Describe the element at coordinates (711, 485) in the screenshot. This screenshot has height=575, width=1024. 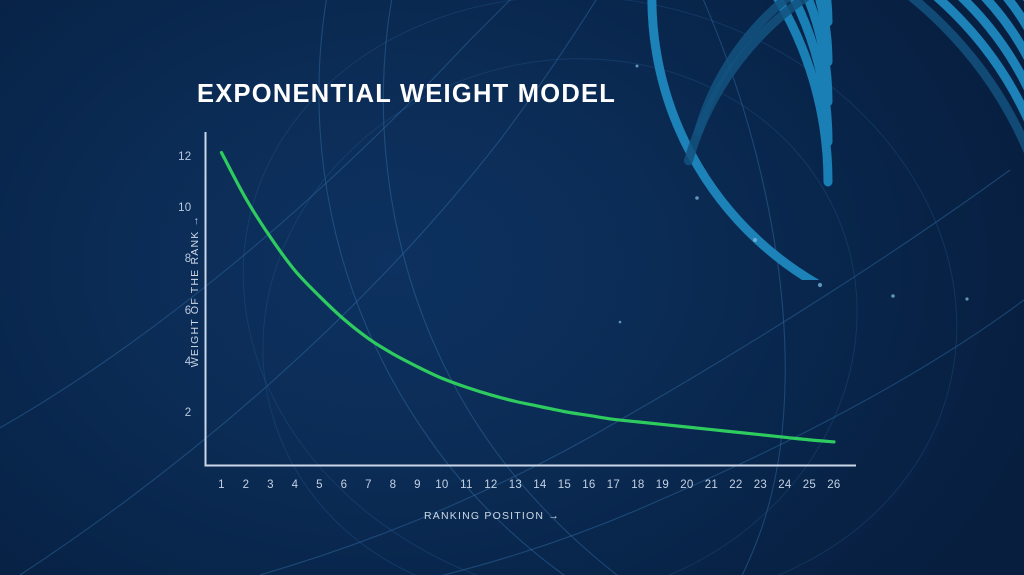
I see `x-axis-tick-label: 21` at that location.